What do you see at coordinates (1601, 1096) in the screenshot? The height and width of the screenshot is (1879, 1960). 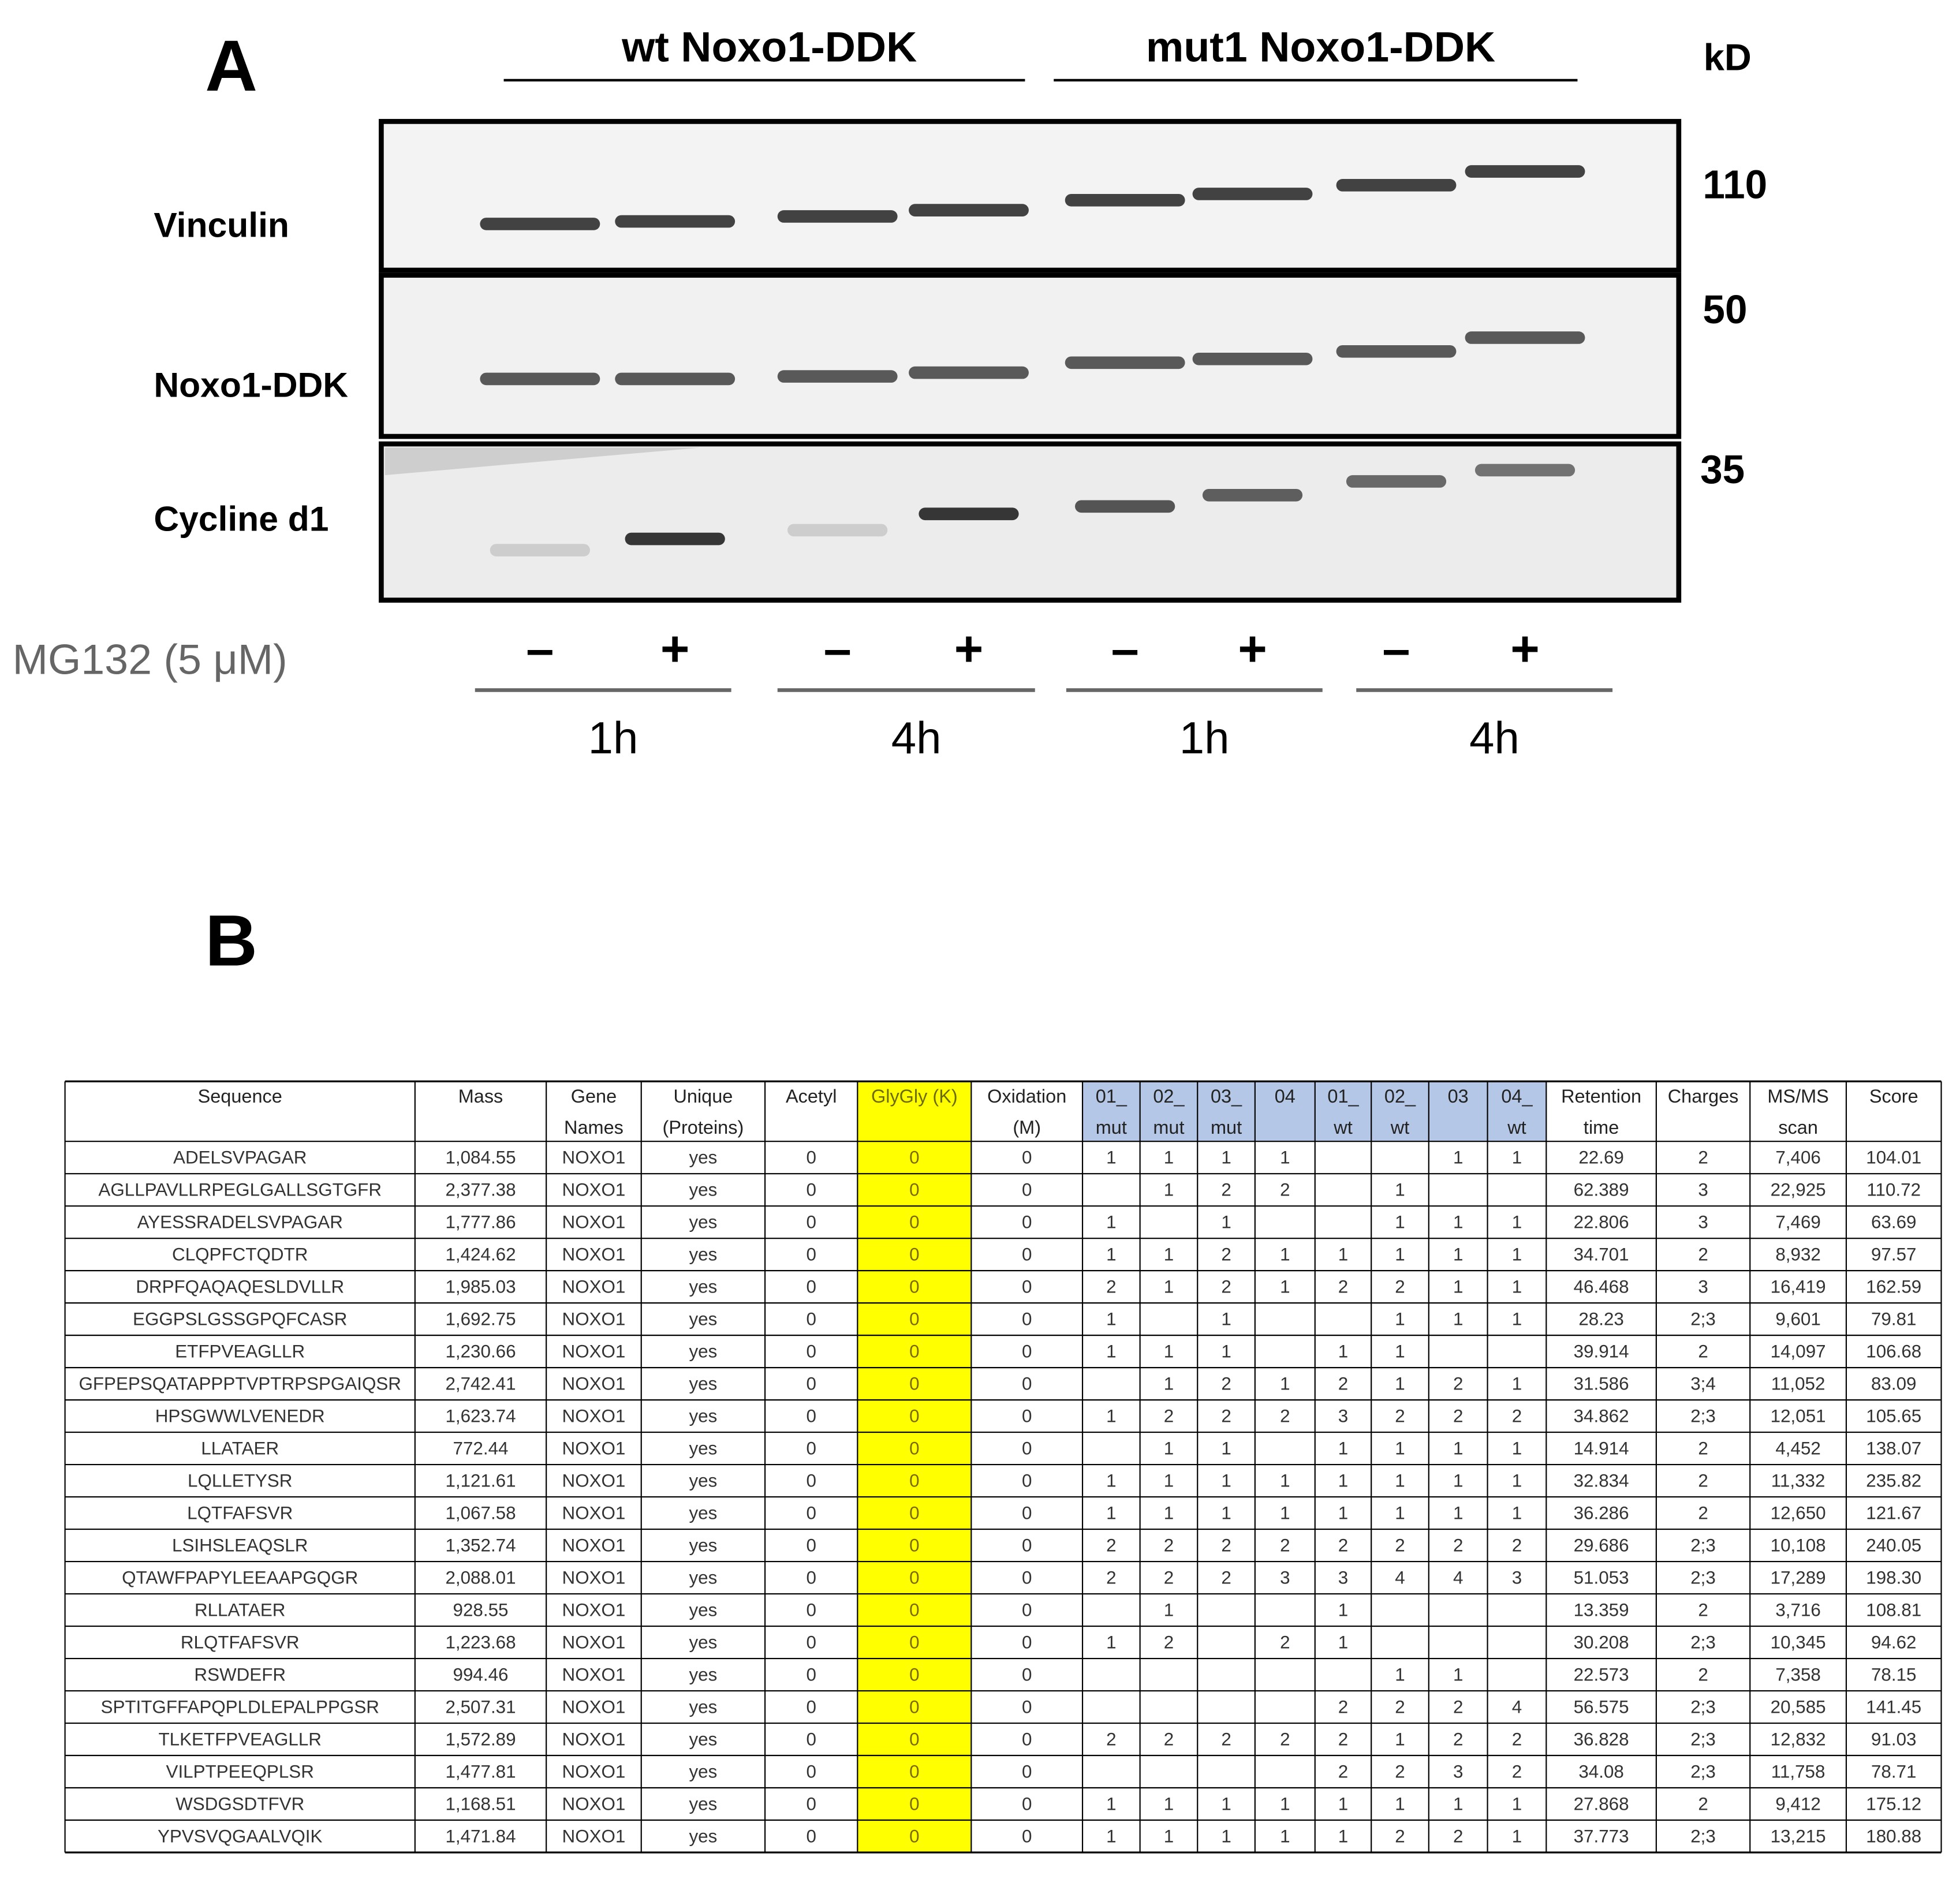 I see `header-text: Retention` at bounding box center [1601, 1096].